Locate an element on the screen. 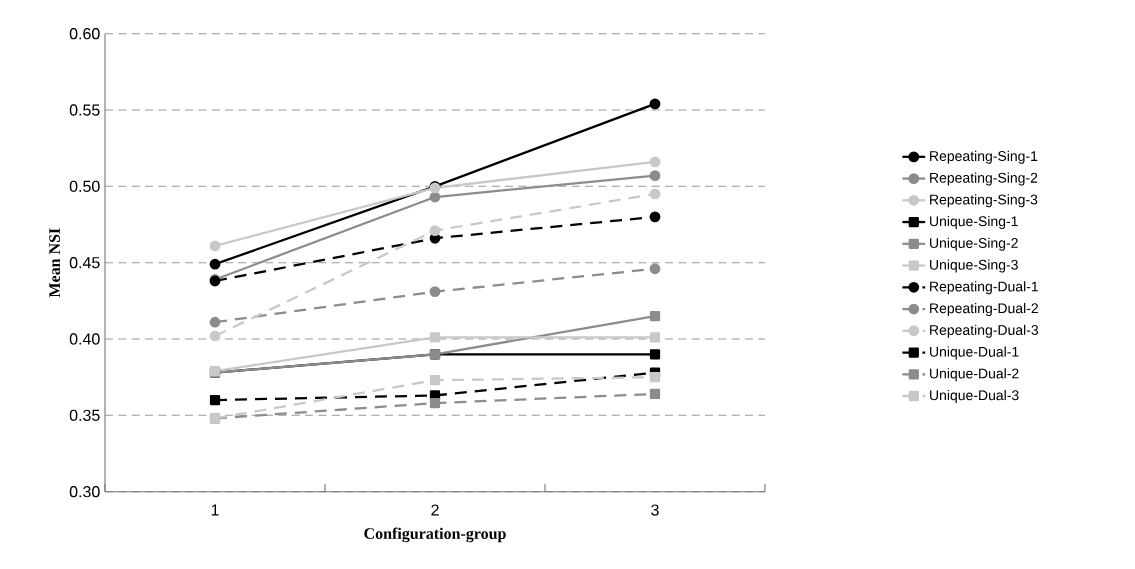 The width and height of the screenshot is (1135, 569). x-tick-label: 1 is located at coordinates (215, 510).